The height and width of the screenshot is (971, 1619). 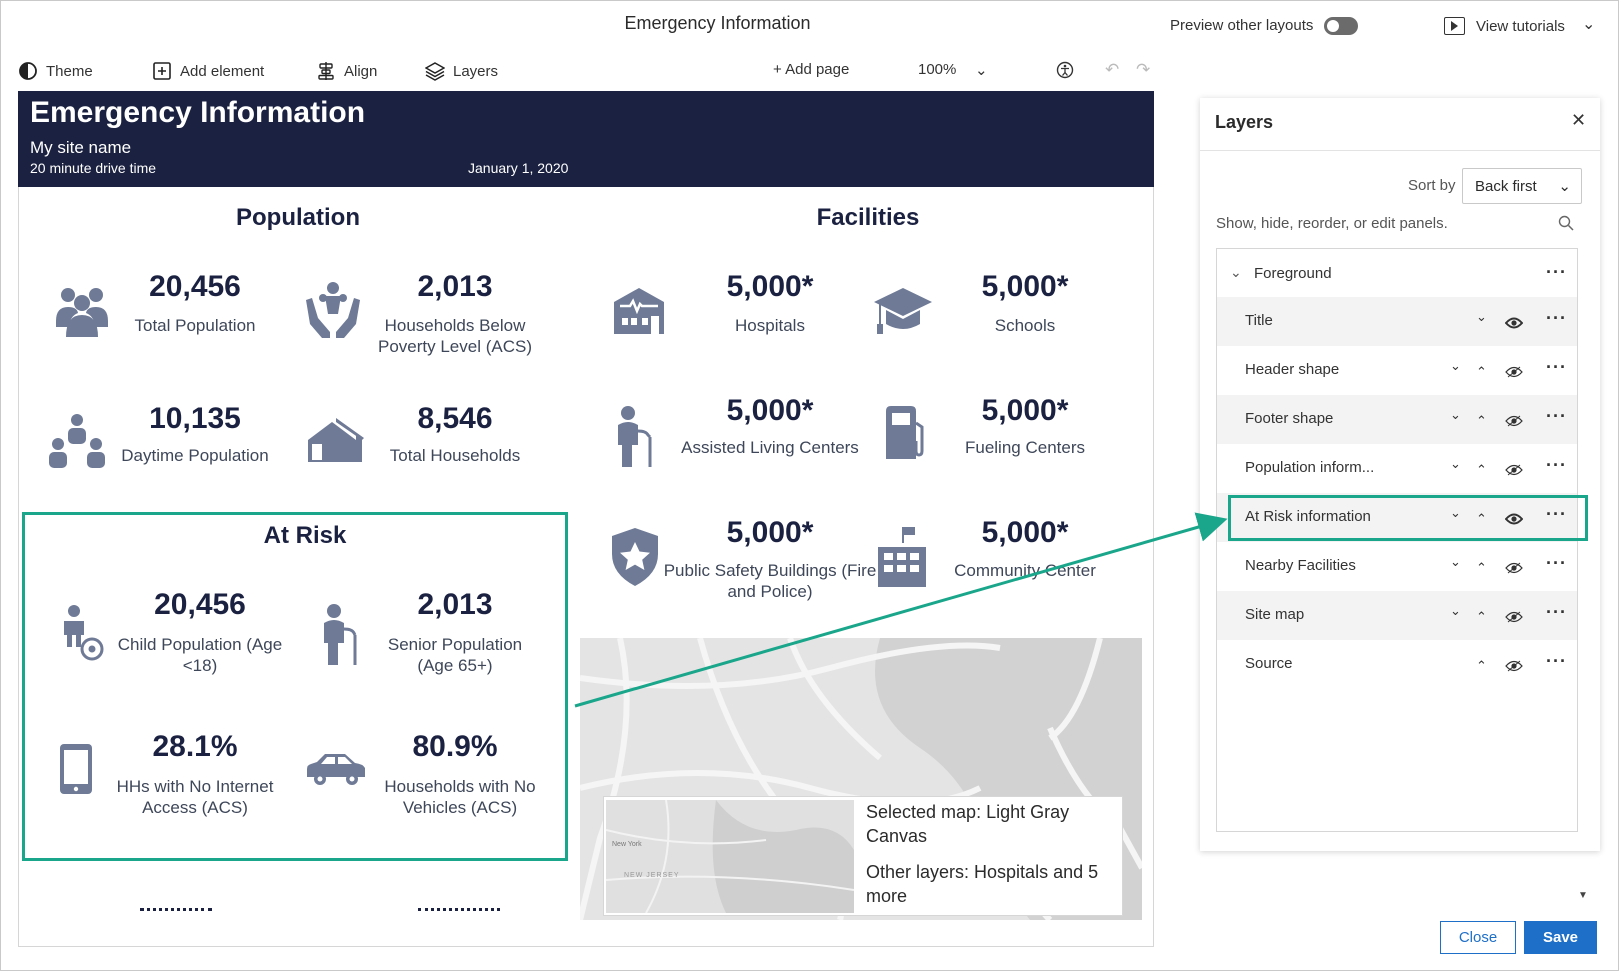 What do you see at coordinates (1143, 69) in the screenshot?
I see `redo-icon: ↷` at bounding box center [1143, 69].